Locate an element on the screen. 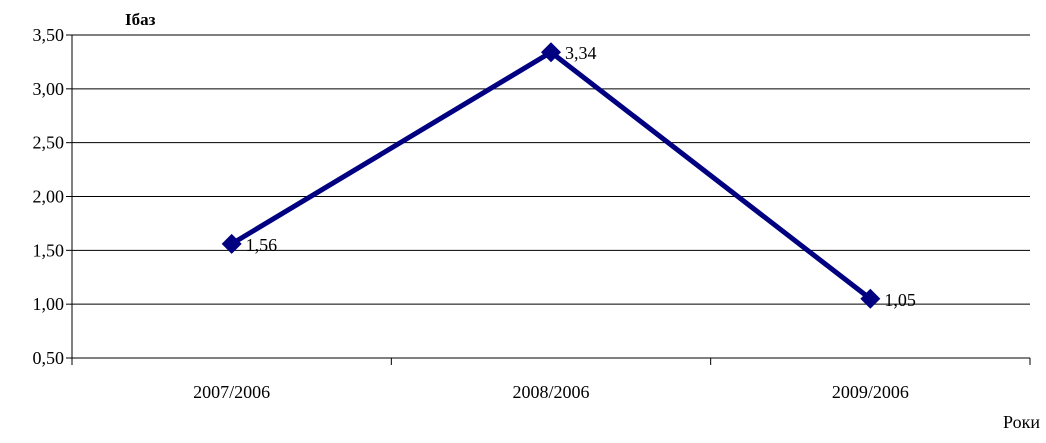 This screenshot has height=443, width=1046. data-label: 1,56 is located at coordinates (262, 245).